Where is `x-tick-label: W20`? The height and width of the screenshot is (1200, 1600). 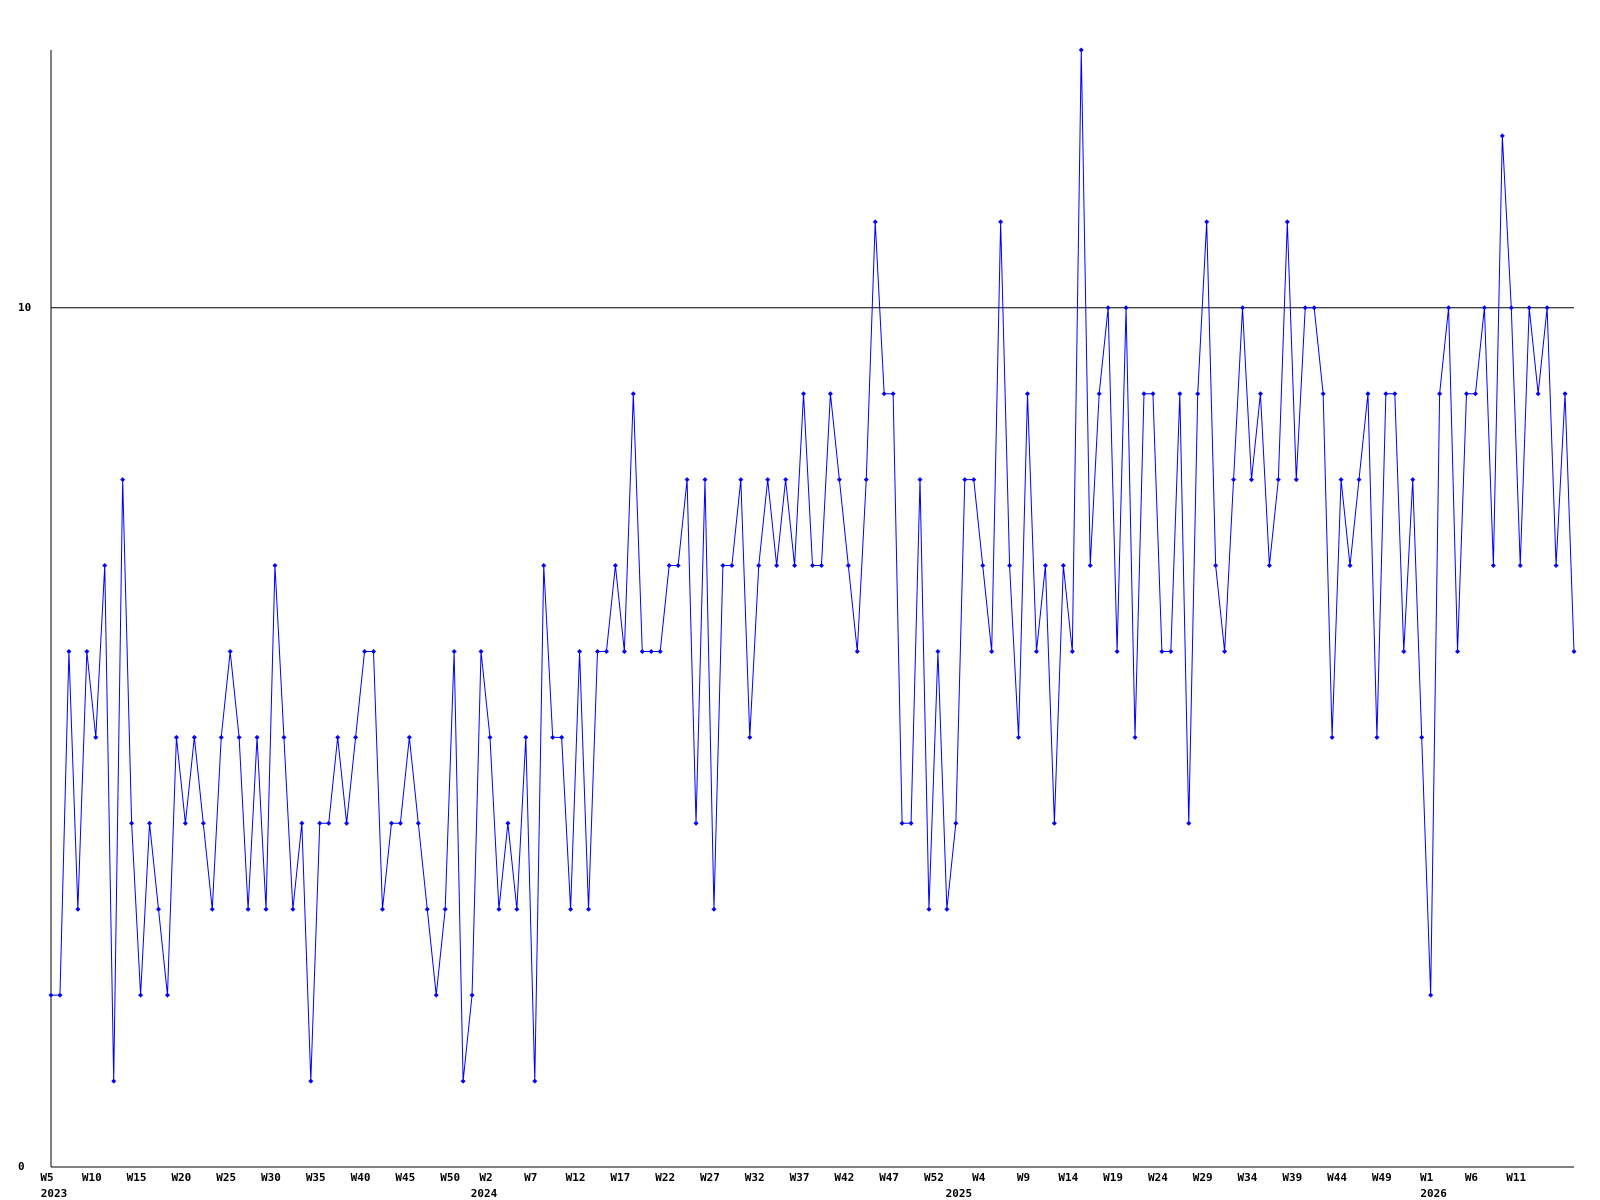
x-tick-label: W20 is located at coordinates (181, 1177).